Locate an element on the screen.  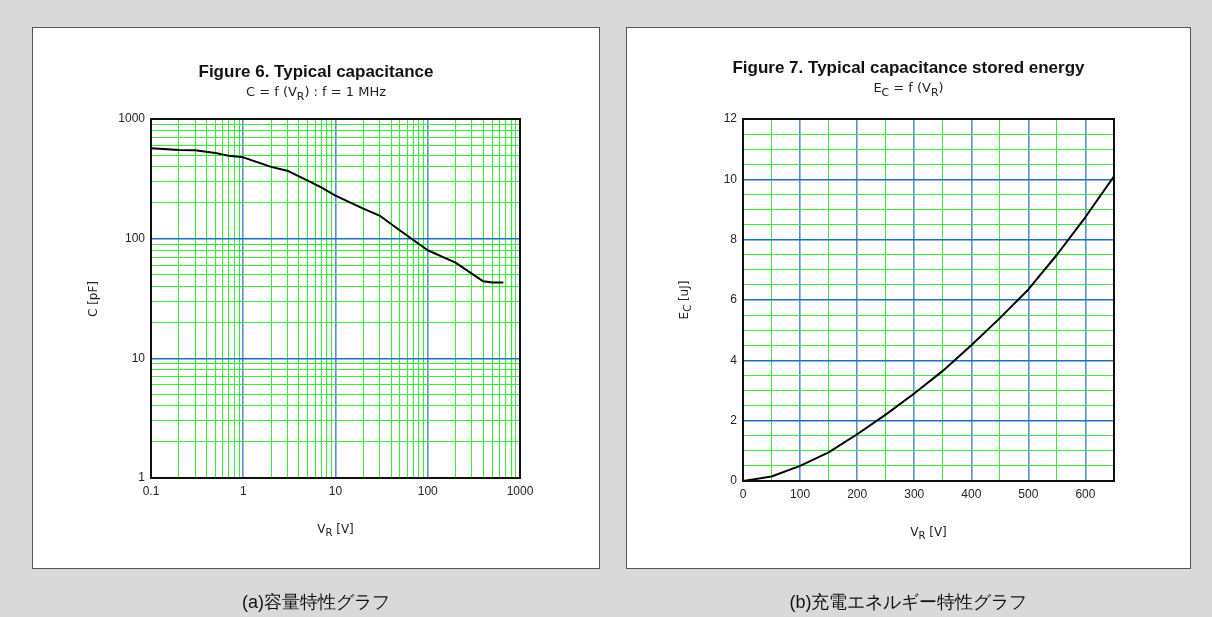
x-tick-label: 0.1 is located at coordinates (151, 490).